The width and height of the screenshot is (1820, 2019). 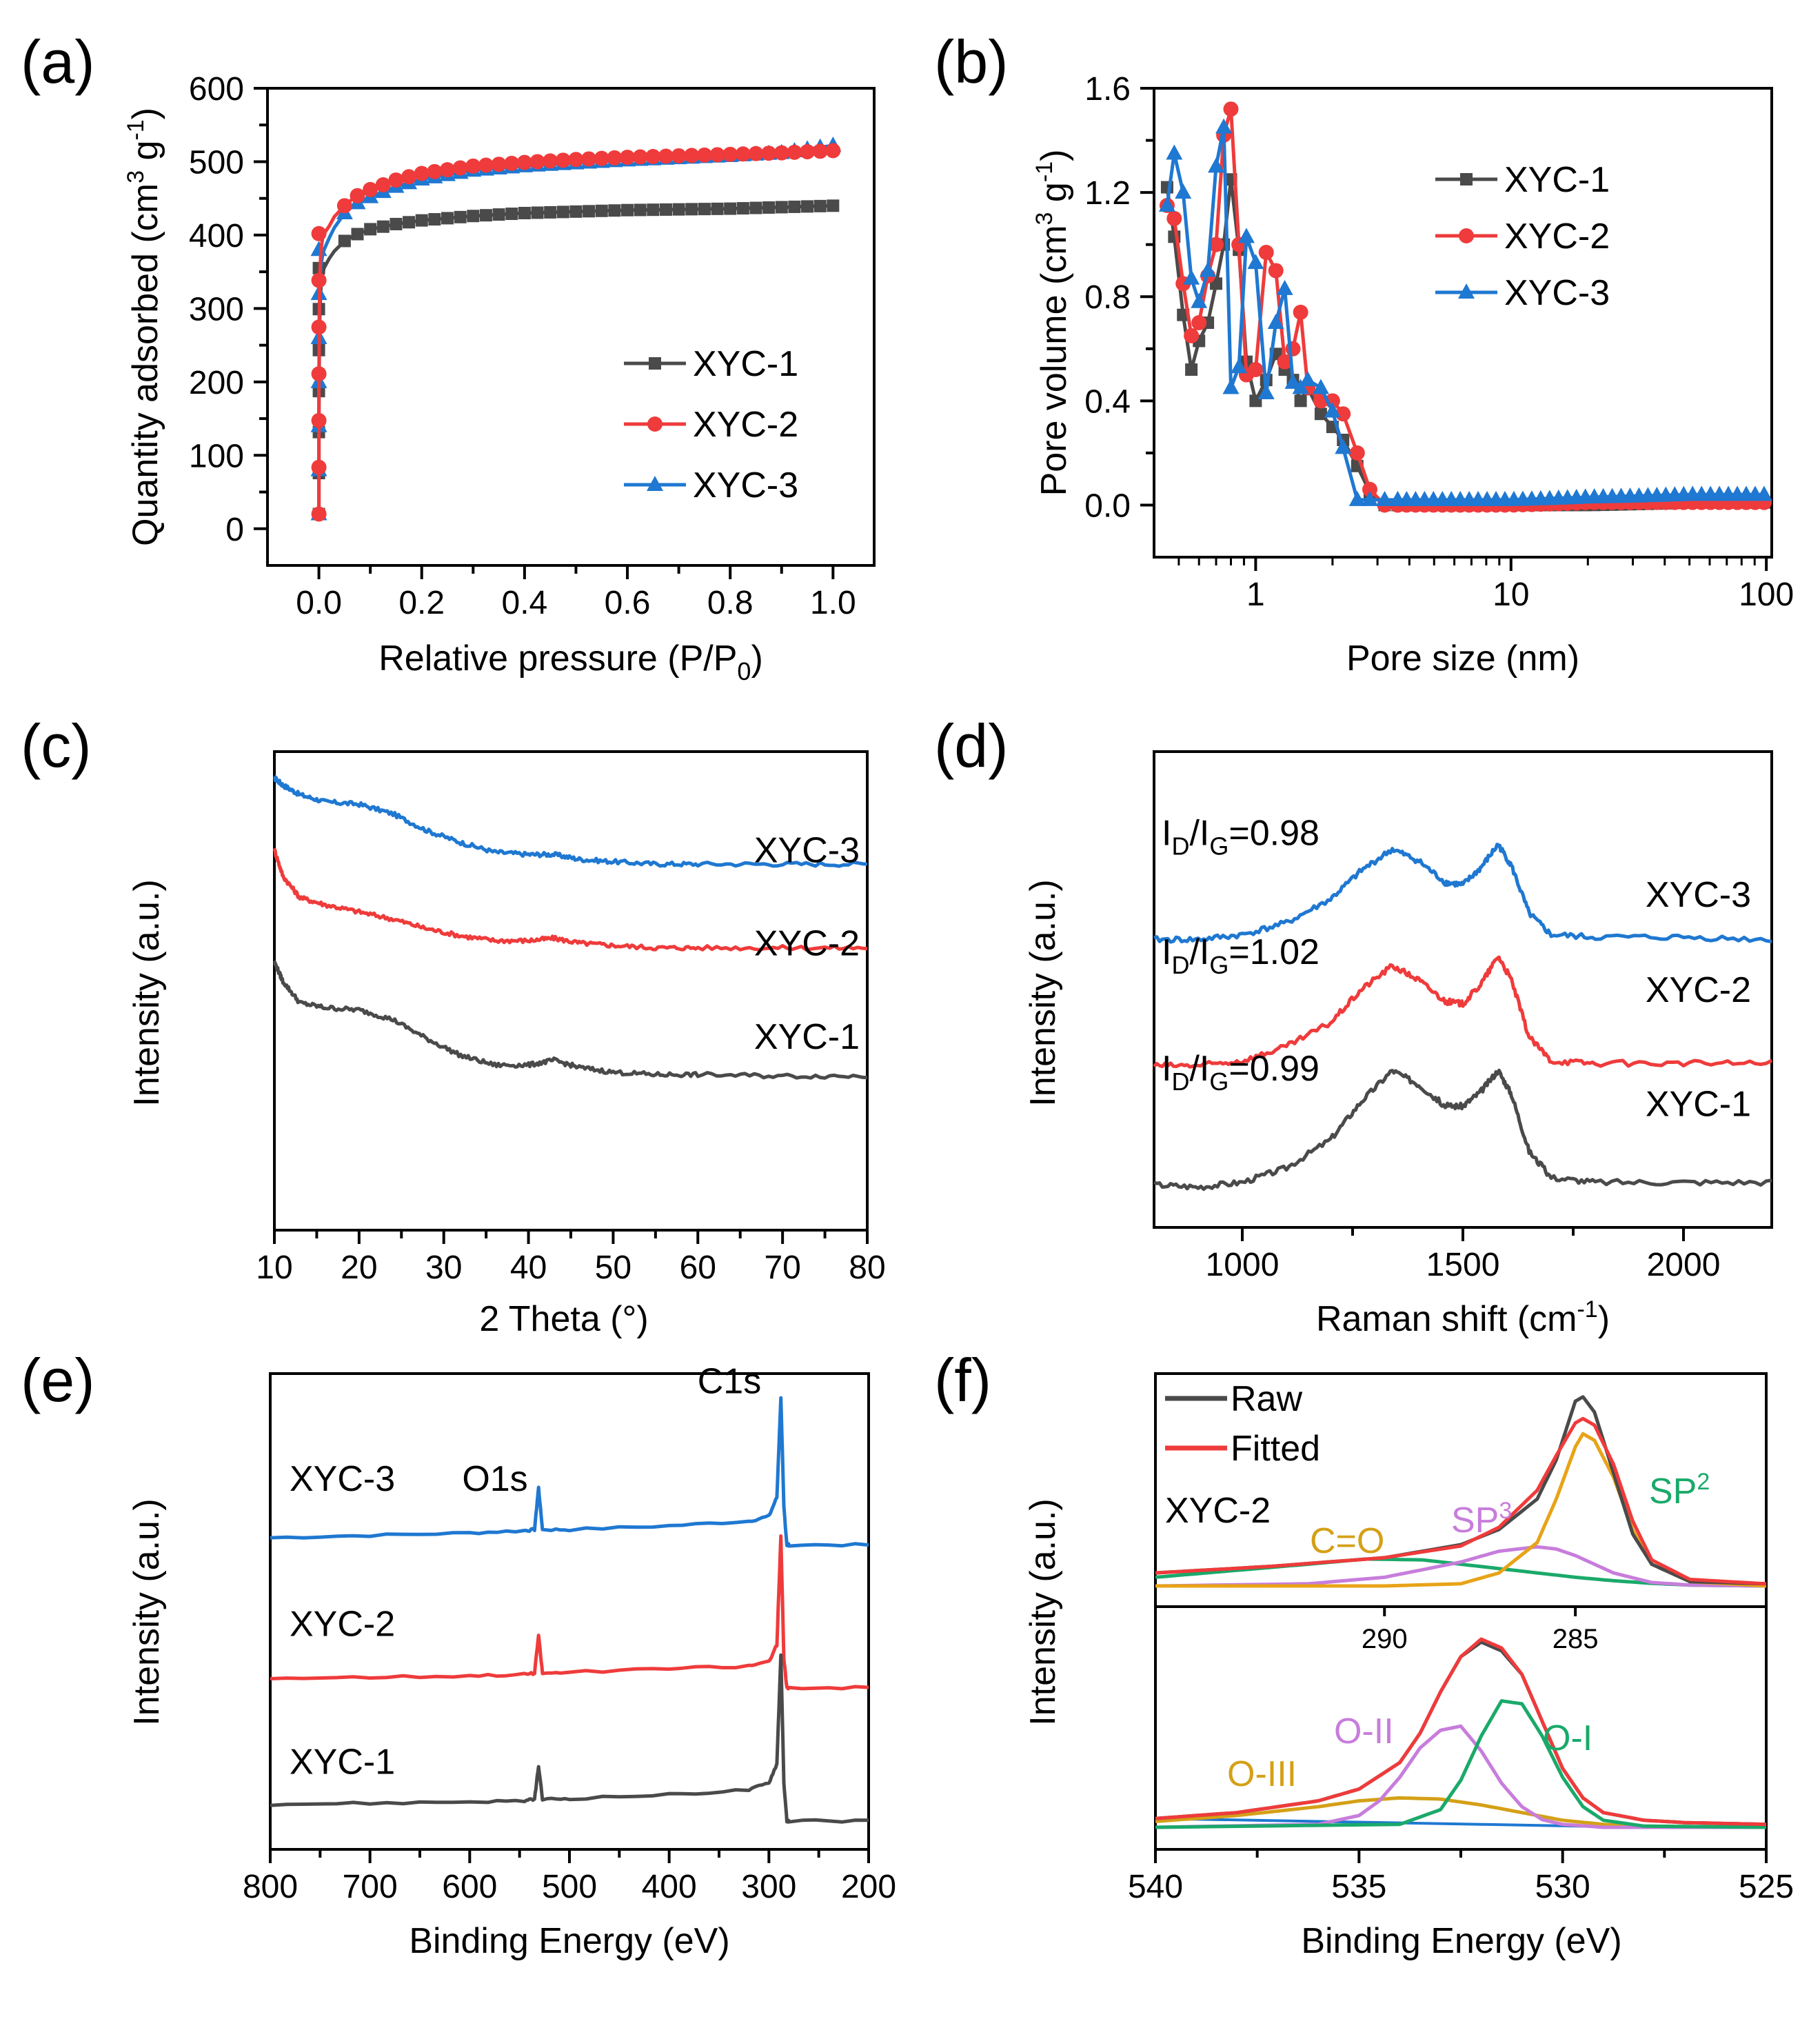 What do you see at coordinates (1562, 1887) in the screenshot?
I see `f-xtick-label: 530` at bounding box center [1562, 1887].